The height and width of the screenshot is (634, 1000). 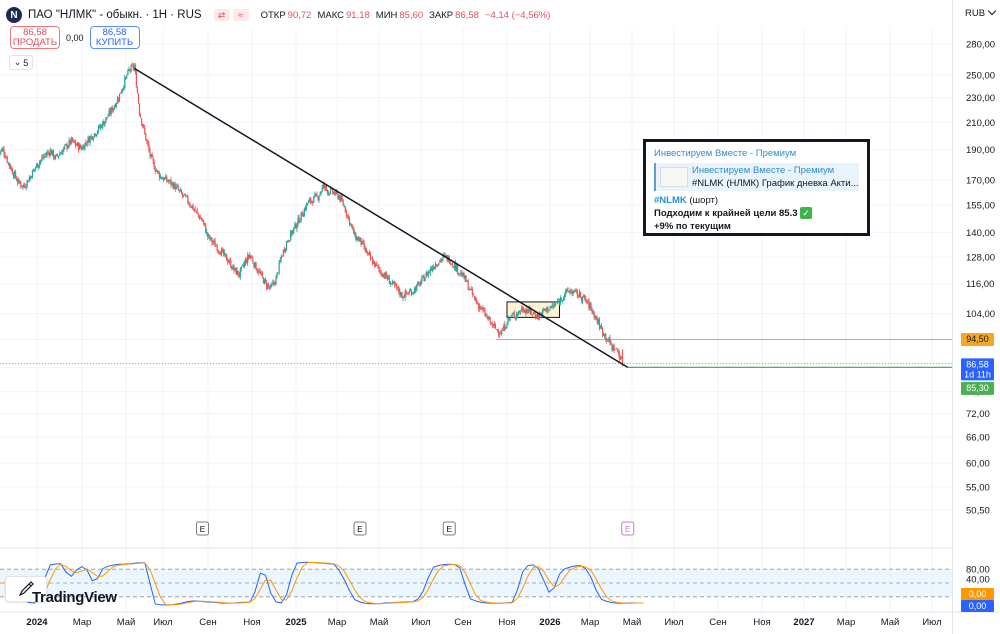 I want to click on trade-panel: 86,58 ПРОДАТЬ 0,00 86,58 КУПИТЬ, so click(x=75, y=37).